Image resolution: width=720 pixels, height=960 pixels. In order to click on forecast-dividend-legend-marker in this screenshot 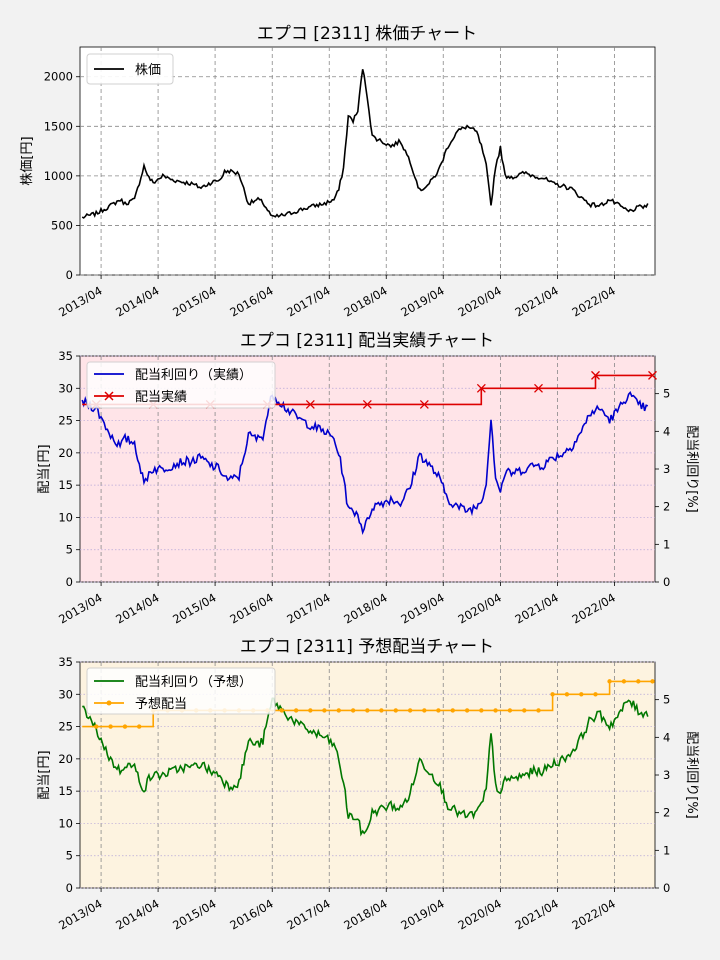, I will do `click(109, 703)`.